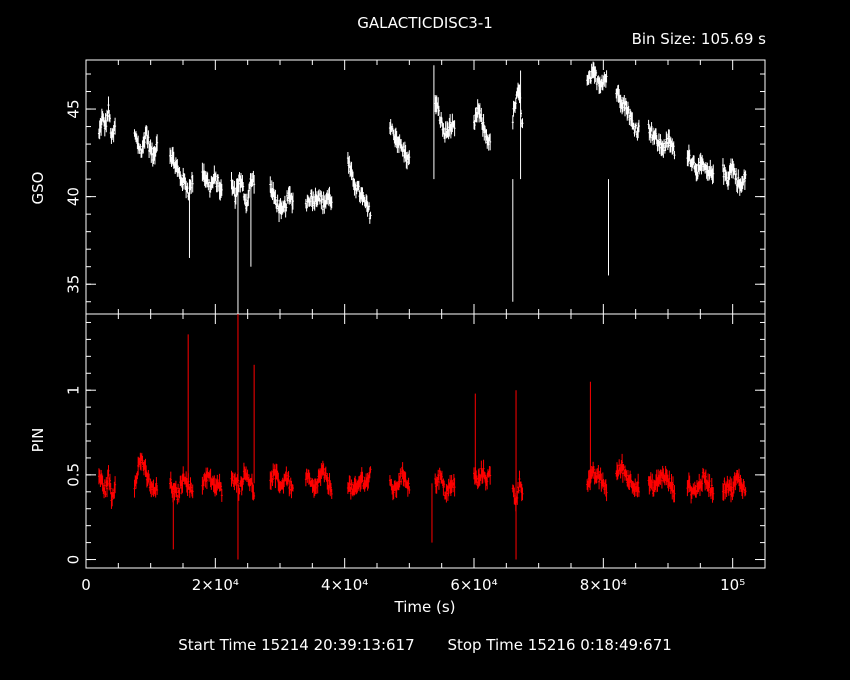 The height and width of the screenshot is (680, 850). What do you see at coordinates (344, 585) in the screenshot?
I see `xtick-label: 4×10⁴` at bounding box center [344, 585].